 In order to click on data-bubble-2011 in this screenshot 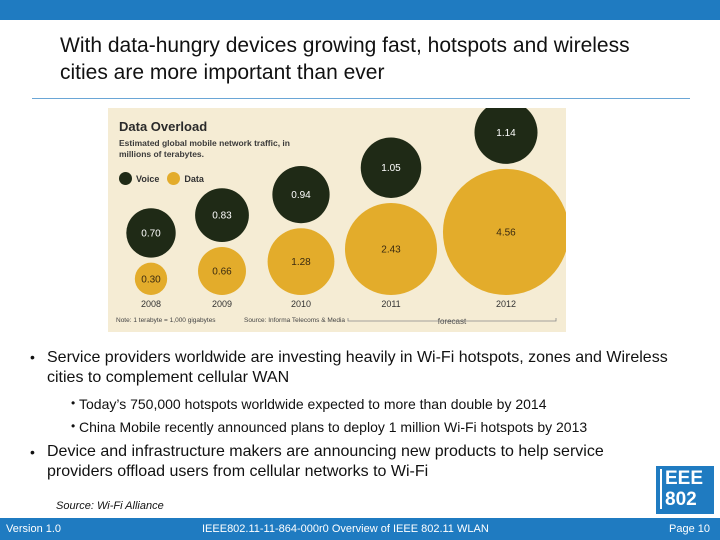, I will do `click(391, 248)`.